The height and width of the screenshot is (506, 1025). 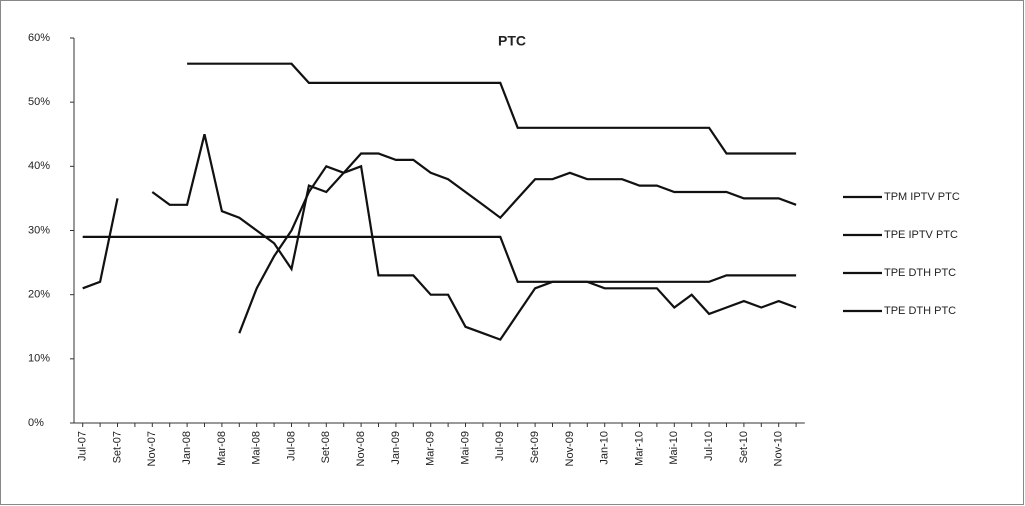 I want to click on x-tick-label: Set-09, so click(x=535, y=447).